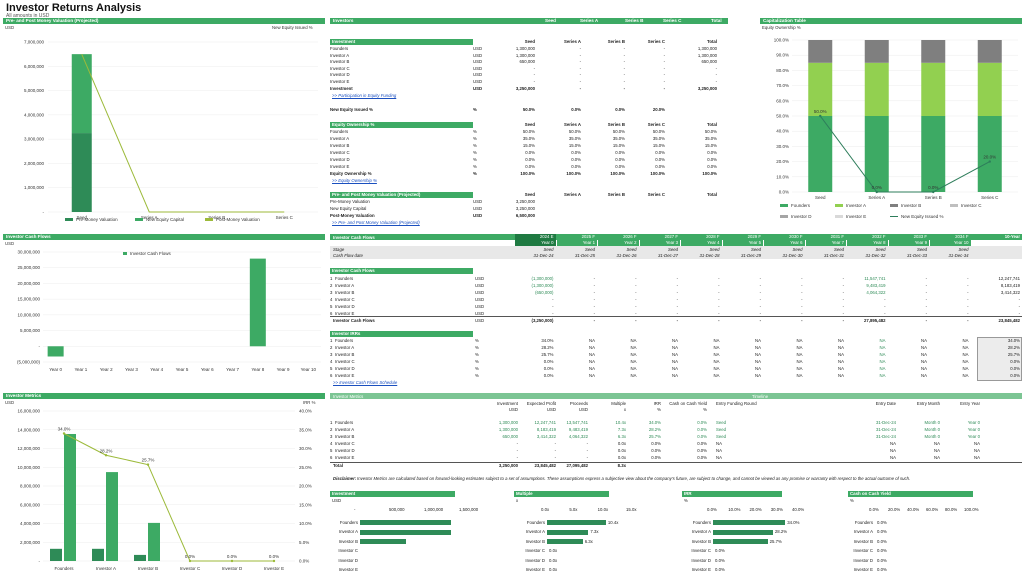 The height and width of the screenshot is (581, 1024). I want to click on im-col-unit: USD, so click(551, 409).